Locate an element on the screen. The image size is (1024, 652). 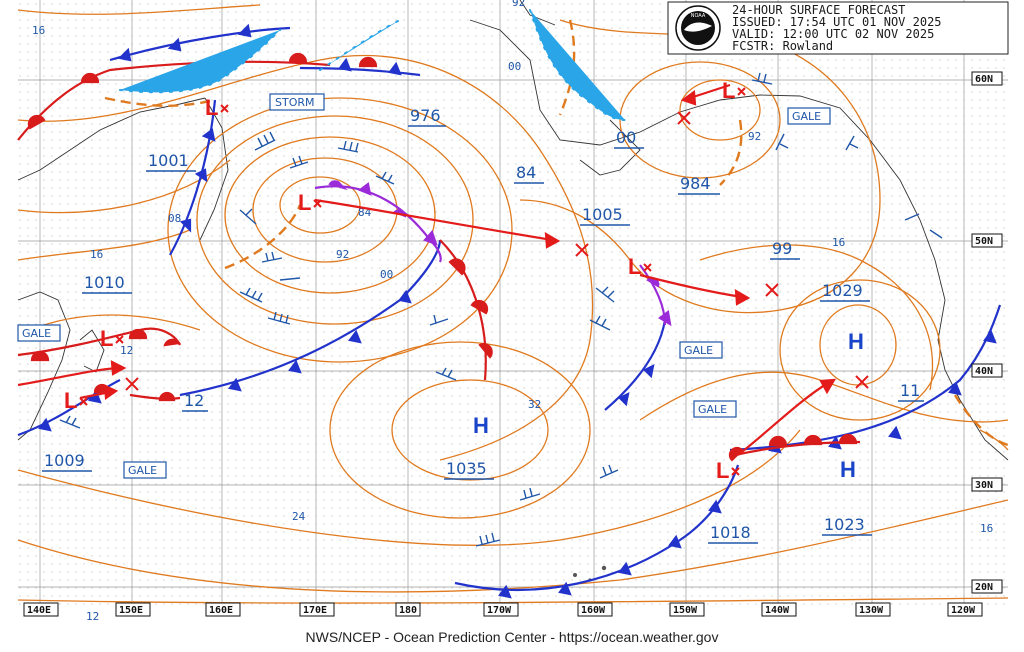
lon-label: 170W is located at coordinates (499, 610).